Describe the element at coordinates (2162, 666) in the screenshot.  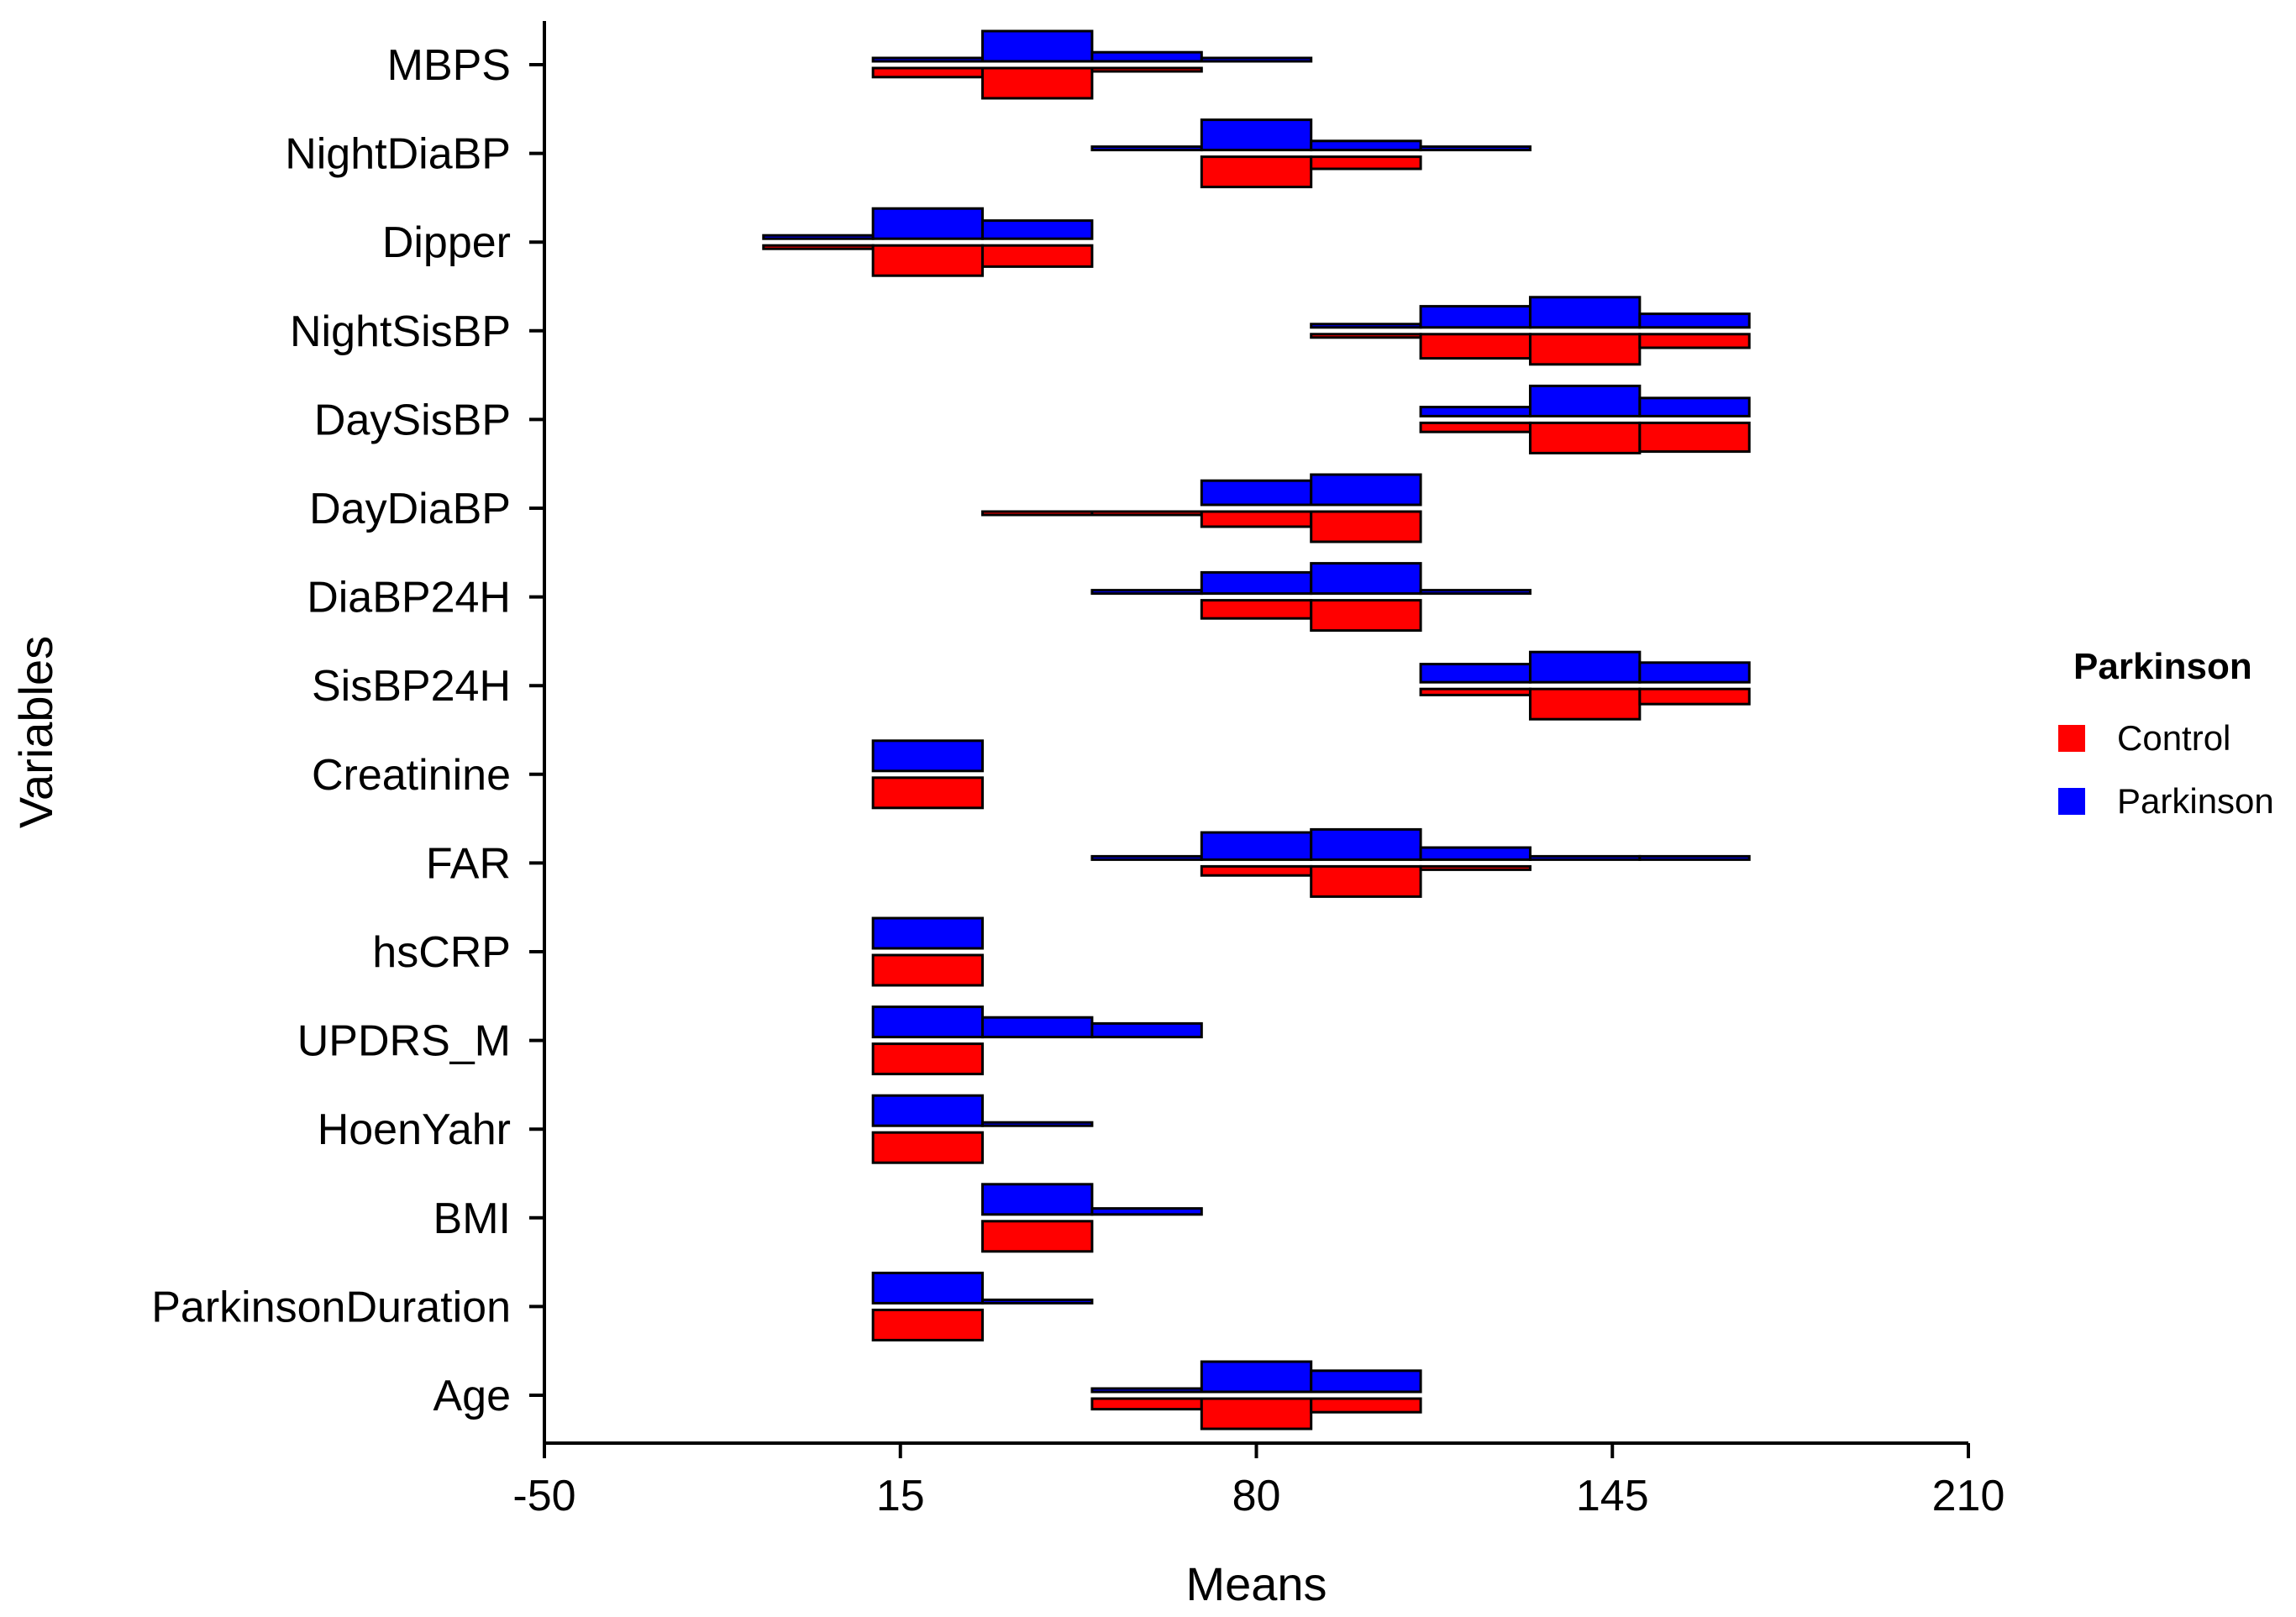
I see `legend-title: Parkinson` at that location.